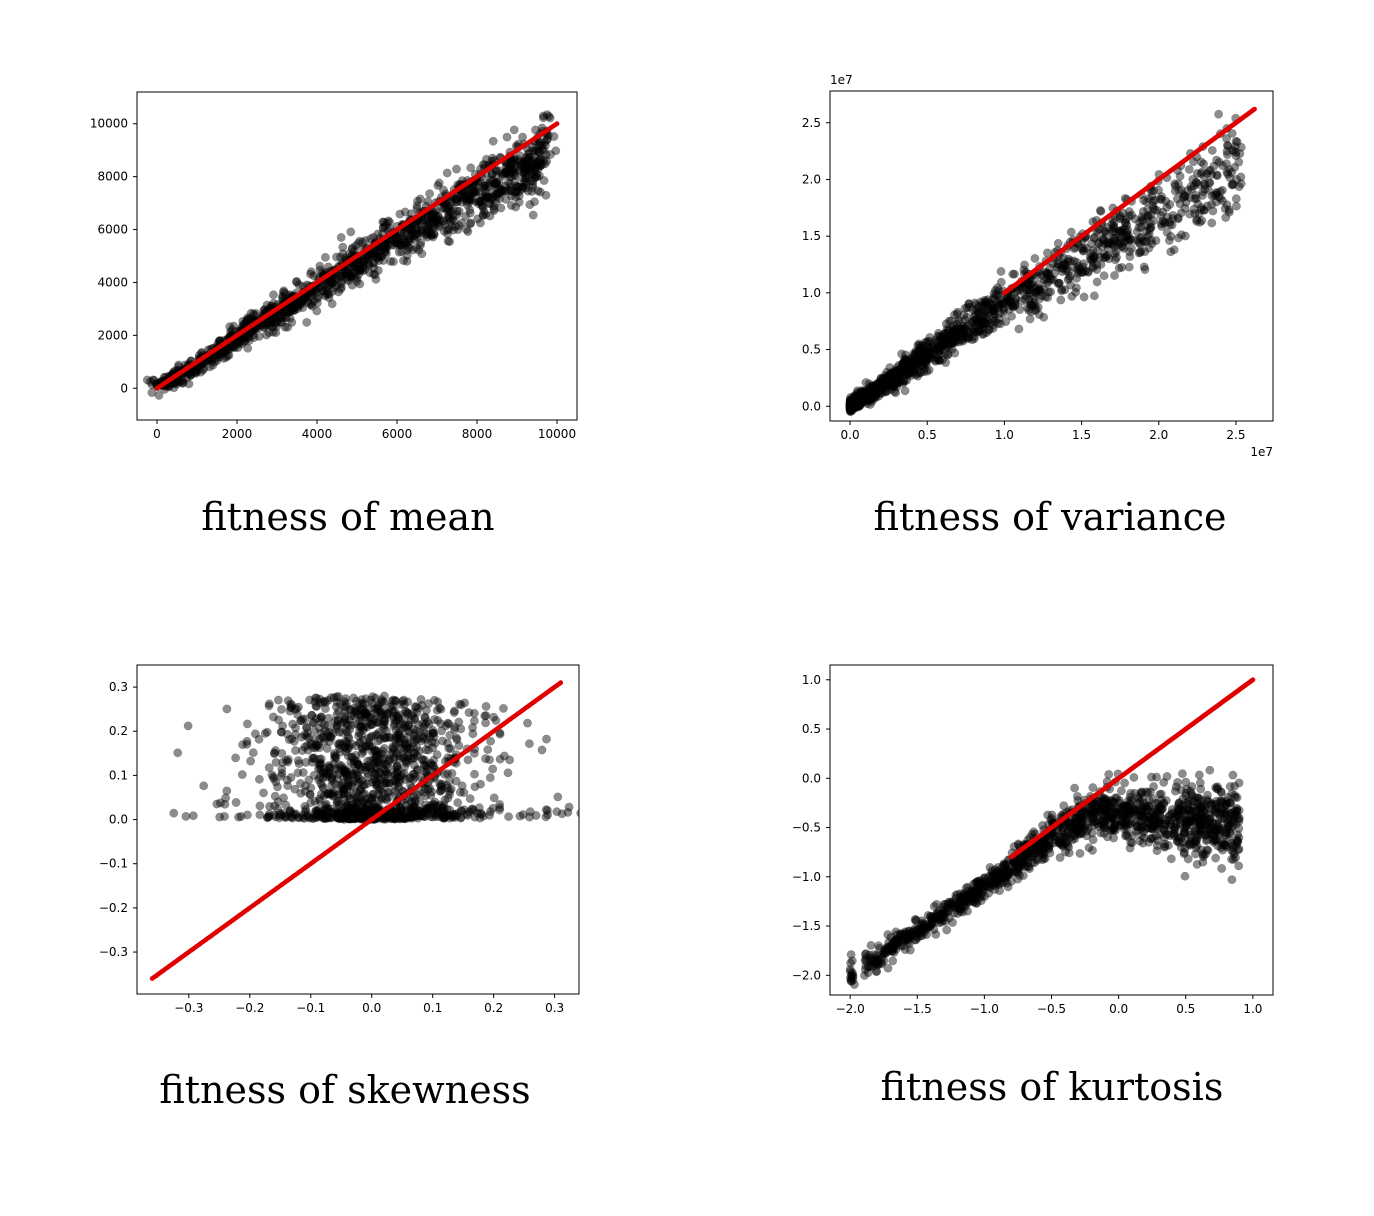 The width and height of the screenshot is (1374, 1216). I want to click on x-tick-label: −0.2, so click(249, 1008).